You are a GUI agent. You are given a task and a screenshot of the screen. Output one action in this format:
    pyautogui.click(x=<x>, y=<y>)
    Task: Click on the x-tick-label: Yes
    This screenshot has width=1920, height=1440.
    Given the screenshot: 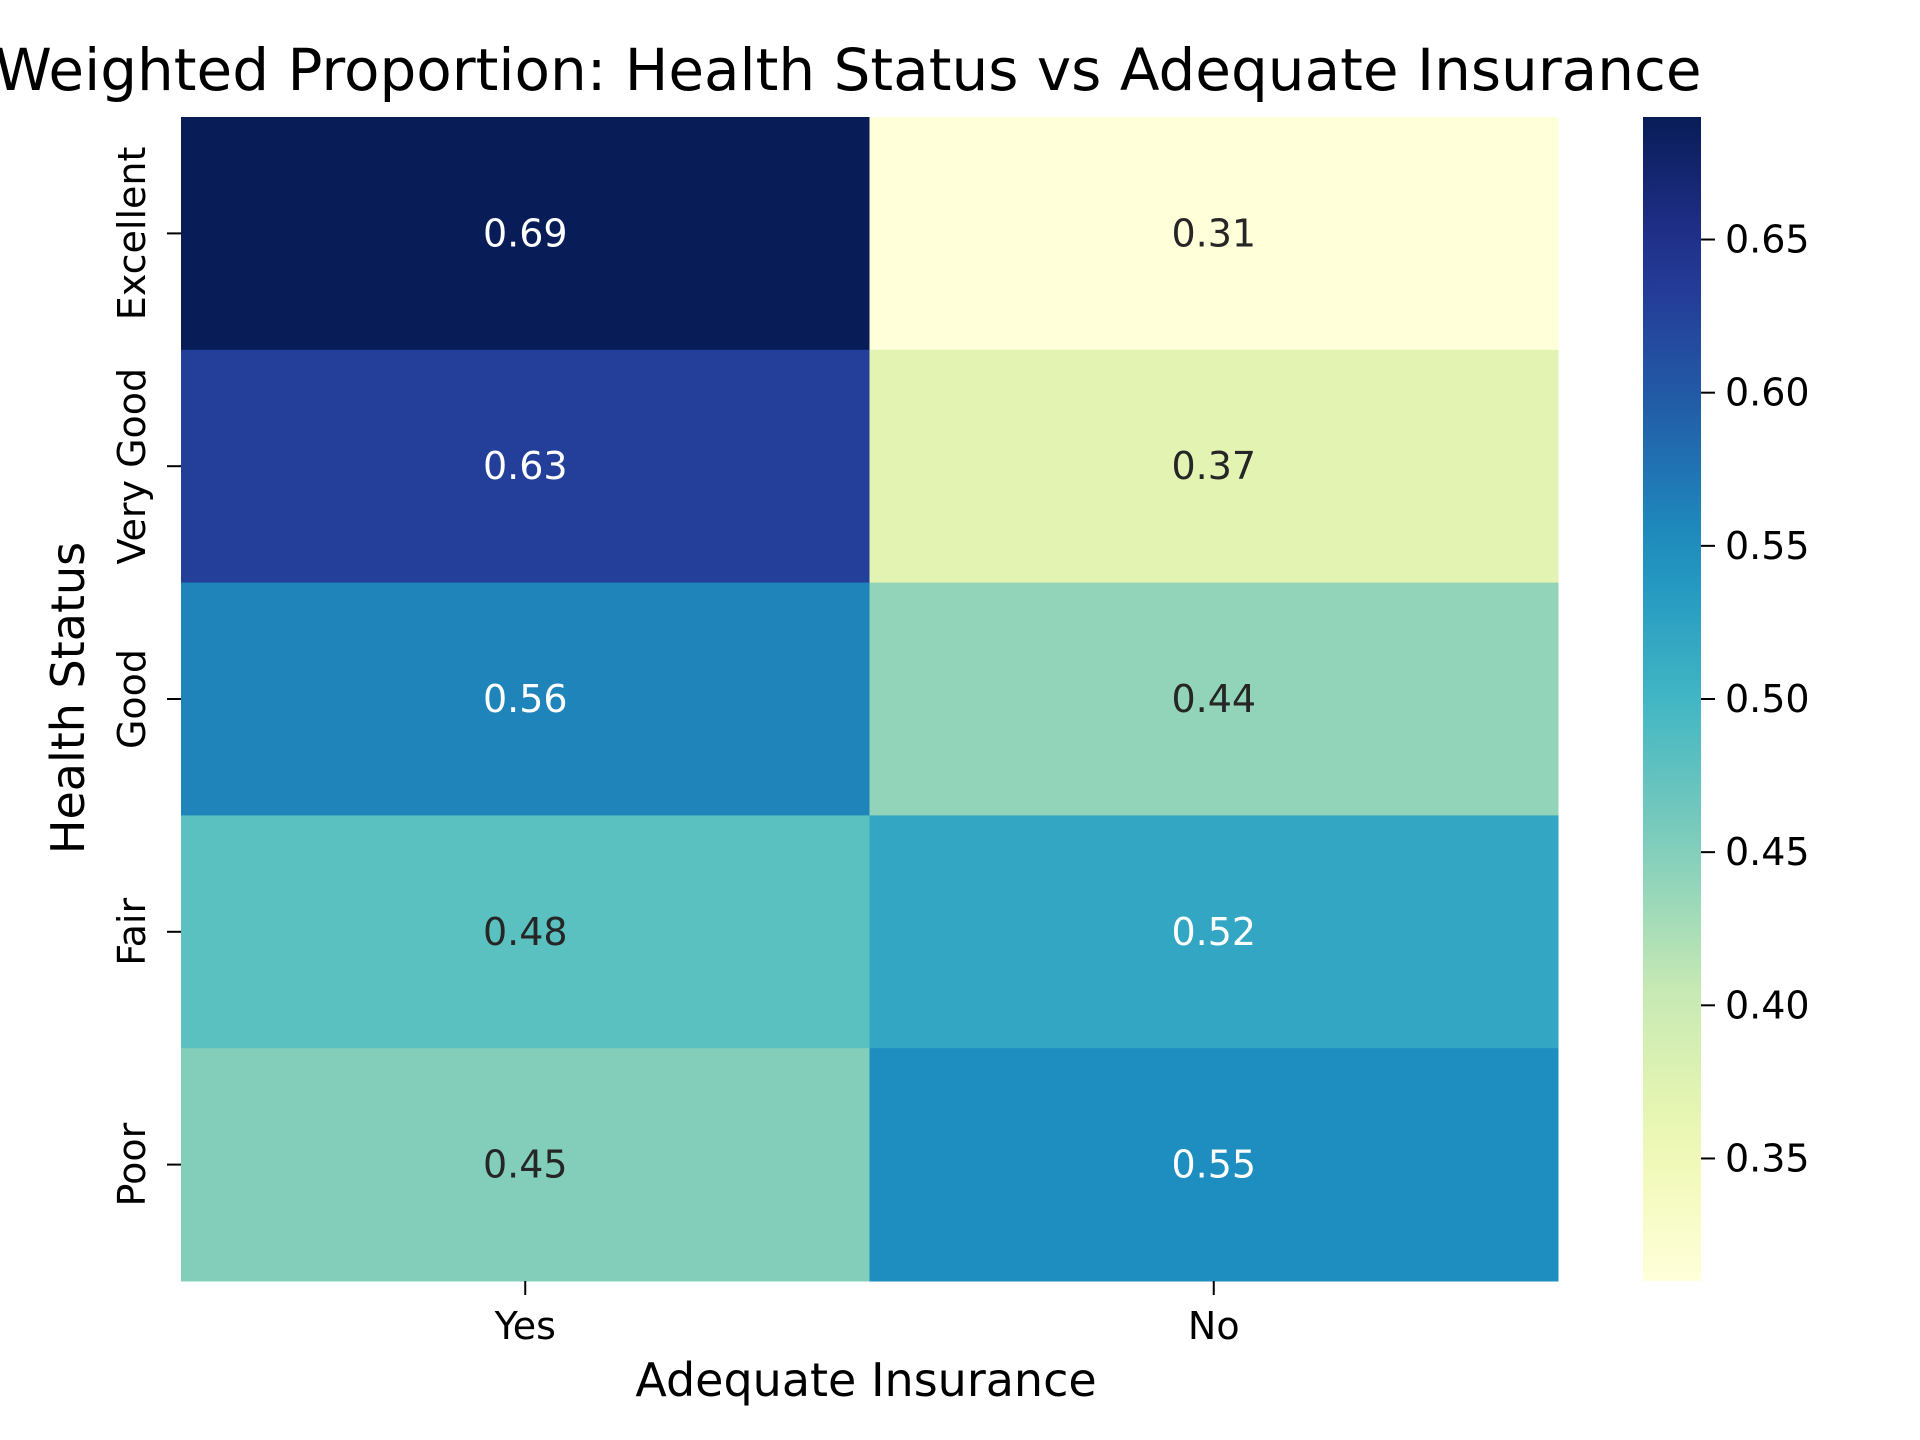 What is the action you would take?
    pyautogui.click(x=525, y=1326)
    